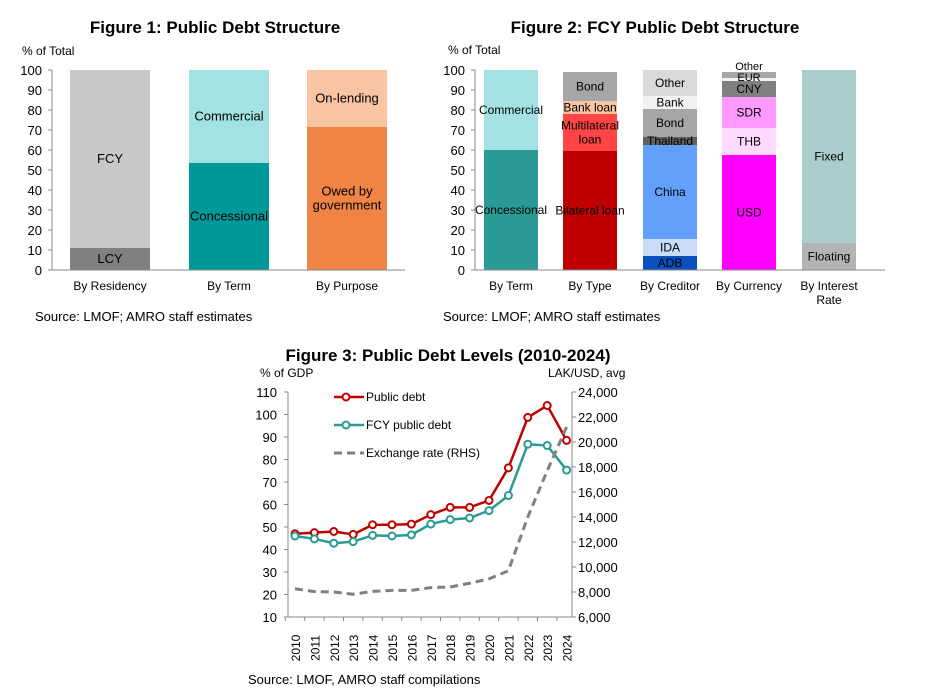  I want to click on x-tick-label: 2017, so click(432, 647).